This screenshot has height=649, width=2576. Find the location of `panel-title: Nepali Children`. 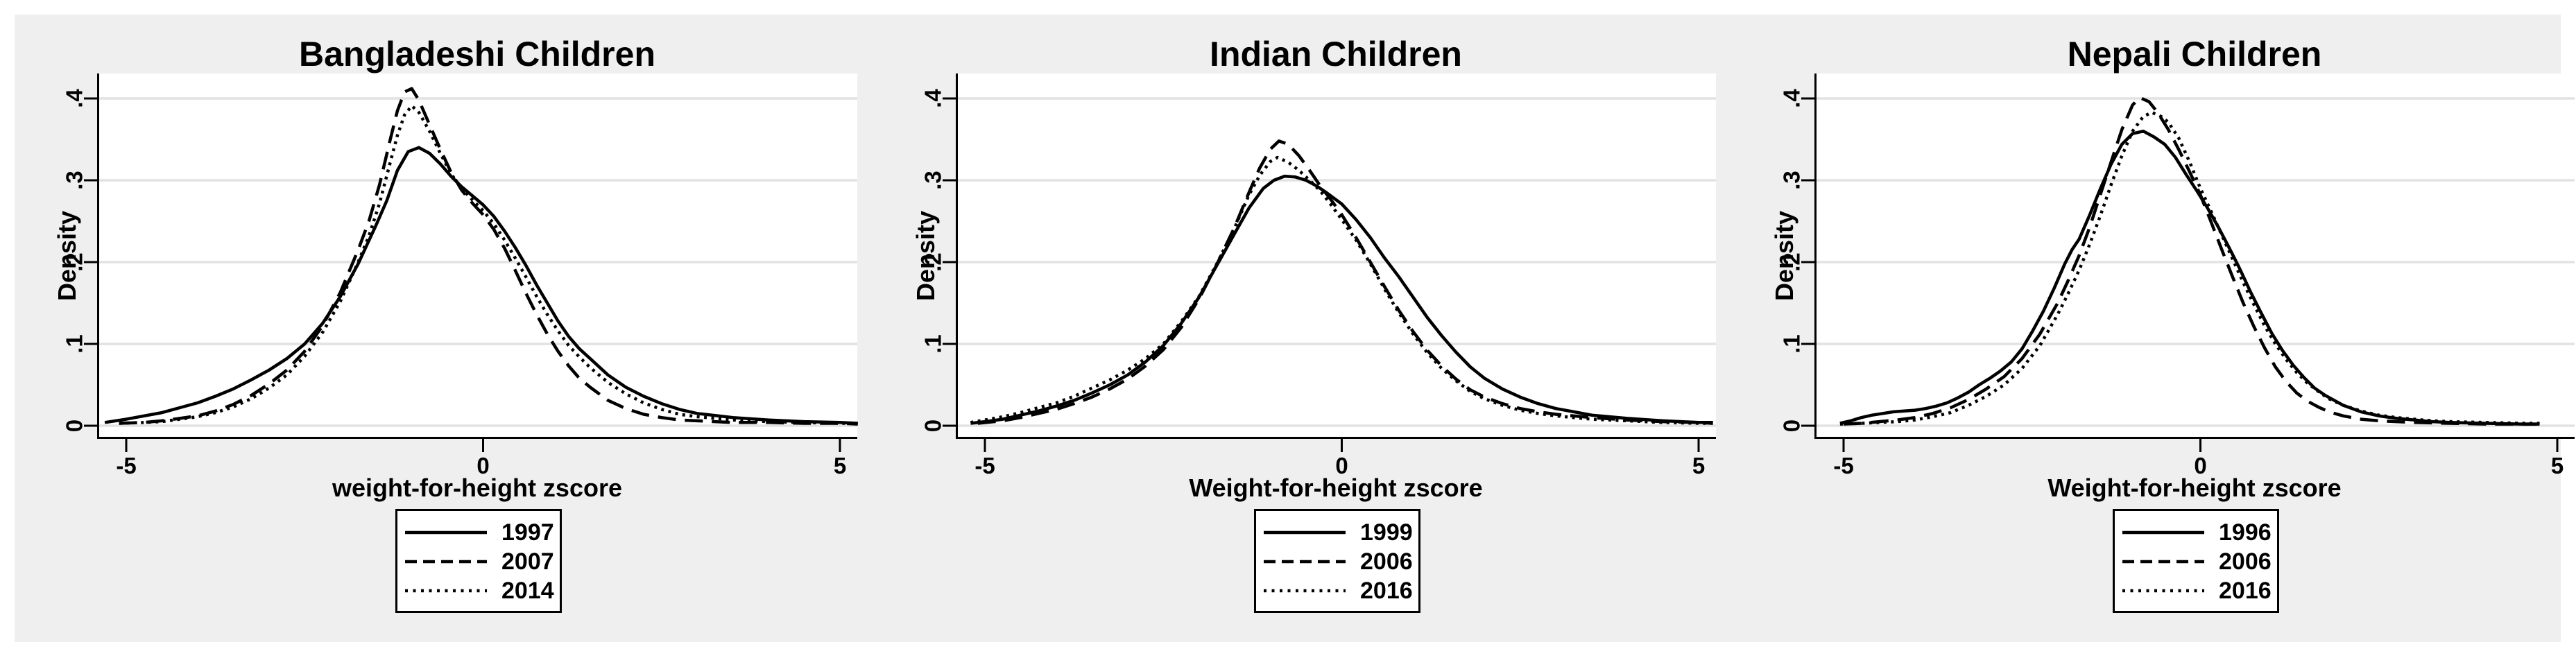

panel-title: Nepali Children is located at coordinates (2194, 54).